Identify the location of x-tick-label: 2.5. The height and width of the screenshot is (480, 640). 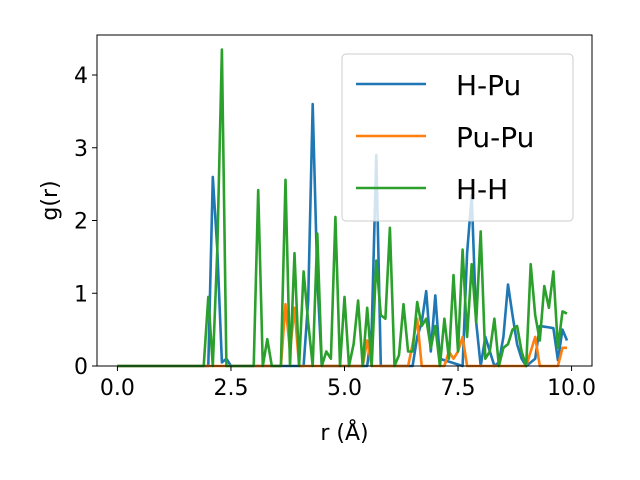
(230, 388).